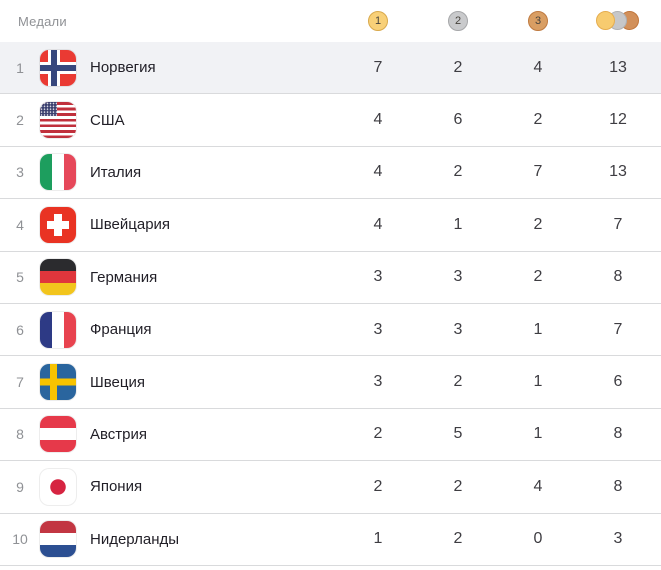  I want to click on rank: 5, so click(20, 277).